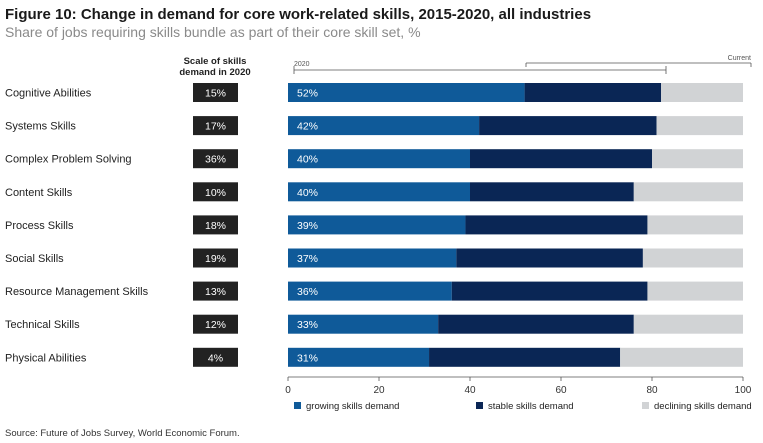 The height and width of the screenshot is (443, 763). I want to click on bar-value-label: 31%, so click(307, 358).